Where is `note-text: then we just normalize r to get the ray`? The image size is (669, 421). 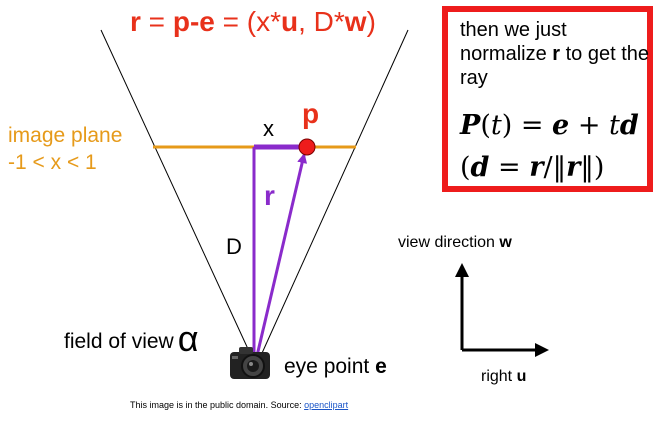 note-text: then we just normalize r to get the ray is located at coordinates (555, 54).